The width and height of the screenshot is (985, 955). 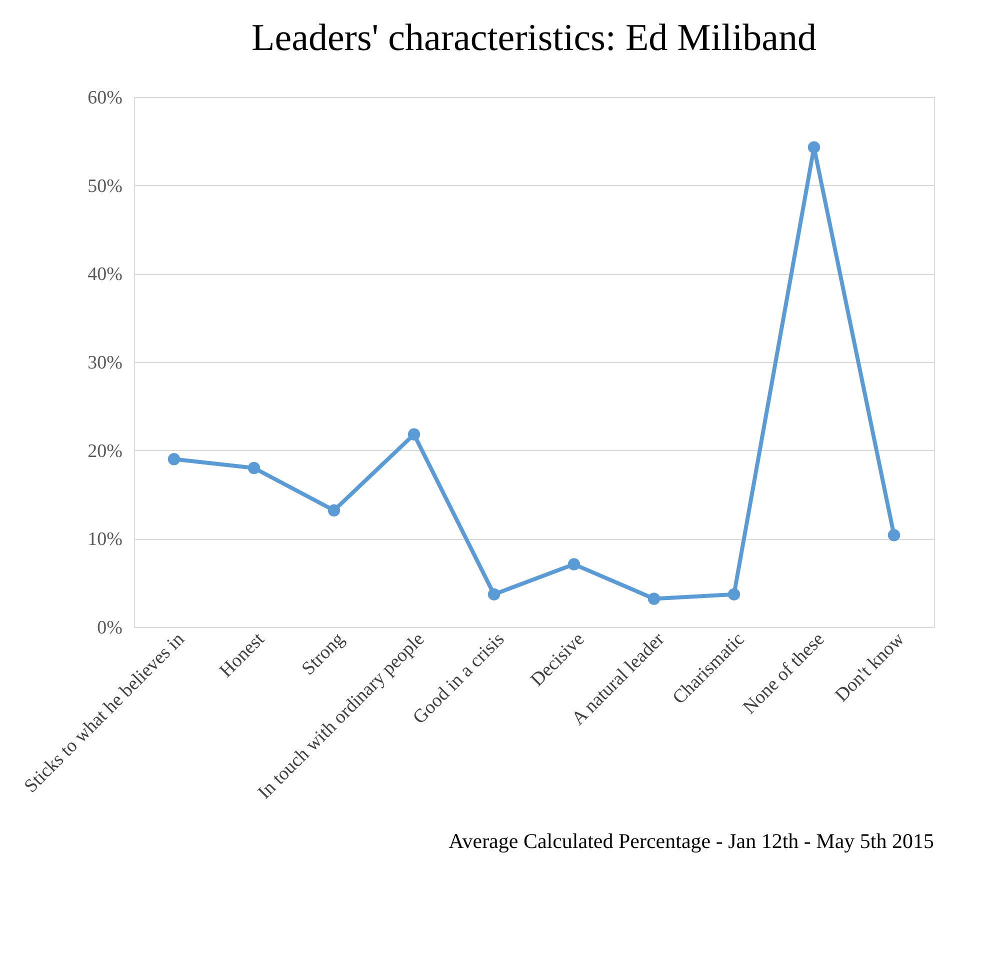 I want to click on y-tick-label: 30%, so click(x=105, y=363).